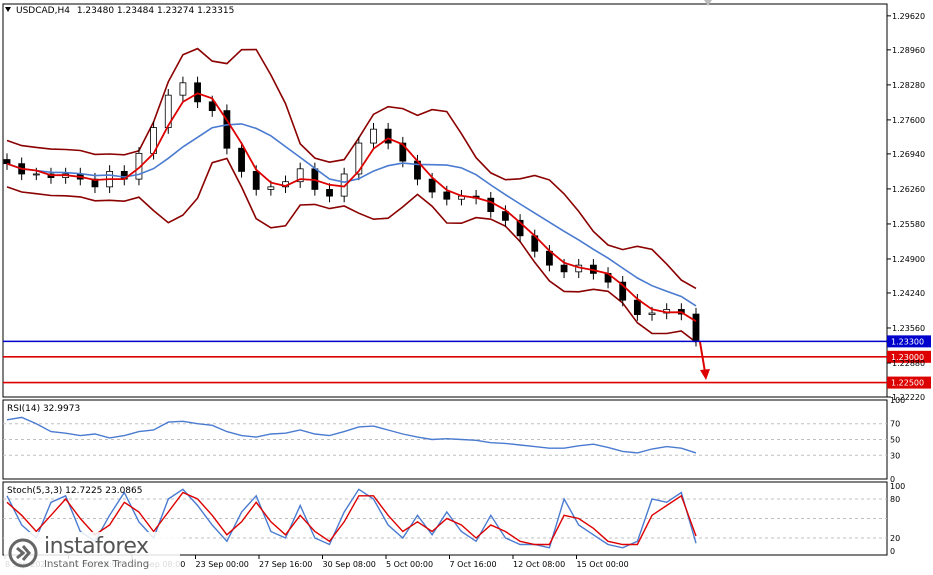 The height and width of the screenshot is (575, 933). What do you see at coordinates (908, 154) in the screenshot?
I see `price-tick-label: 1.26940` at bounding box center [908, 154].